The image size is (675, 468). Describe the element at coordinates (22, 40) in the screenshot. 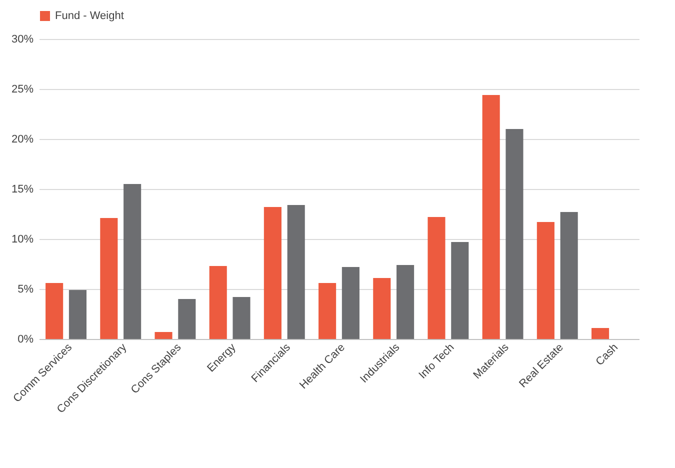

I see `y-tick-label: 30%` at that location.